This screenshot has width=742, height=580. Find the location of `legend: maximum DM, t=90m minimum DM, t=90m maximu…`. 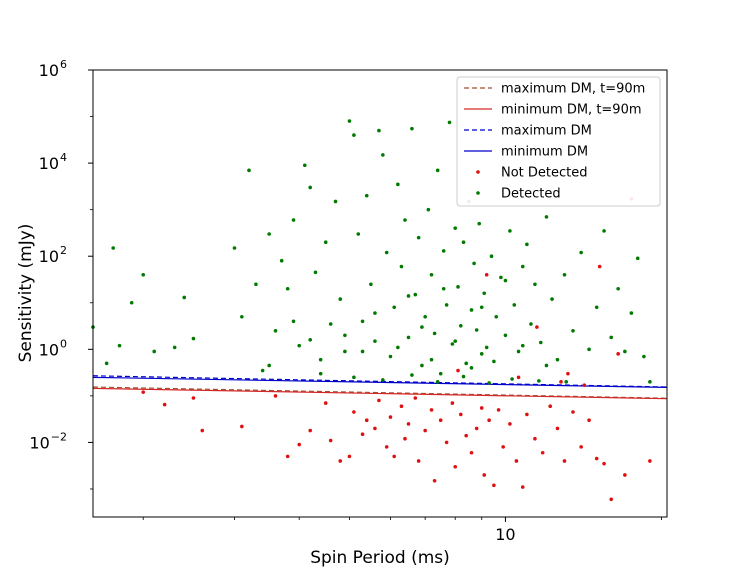

legend: maximum DM, t=90m minimum DM, t=90m maximu… is located at coordinates (558, 141).